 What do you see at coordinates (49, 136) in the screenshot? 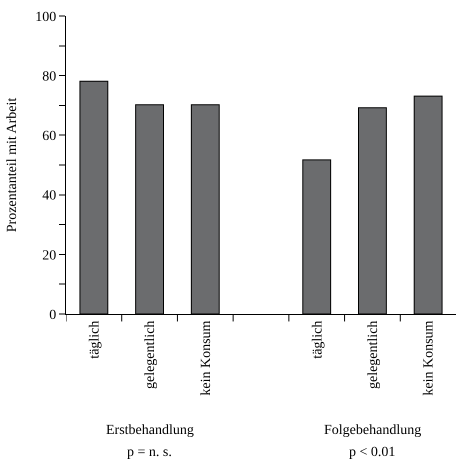
I see `y-tick-label: 60` at bounding box center [49, 136].